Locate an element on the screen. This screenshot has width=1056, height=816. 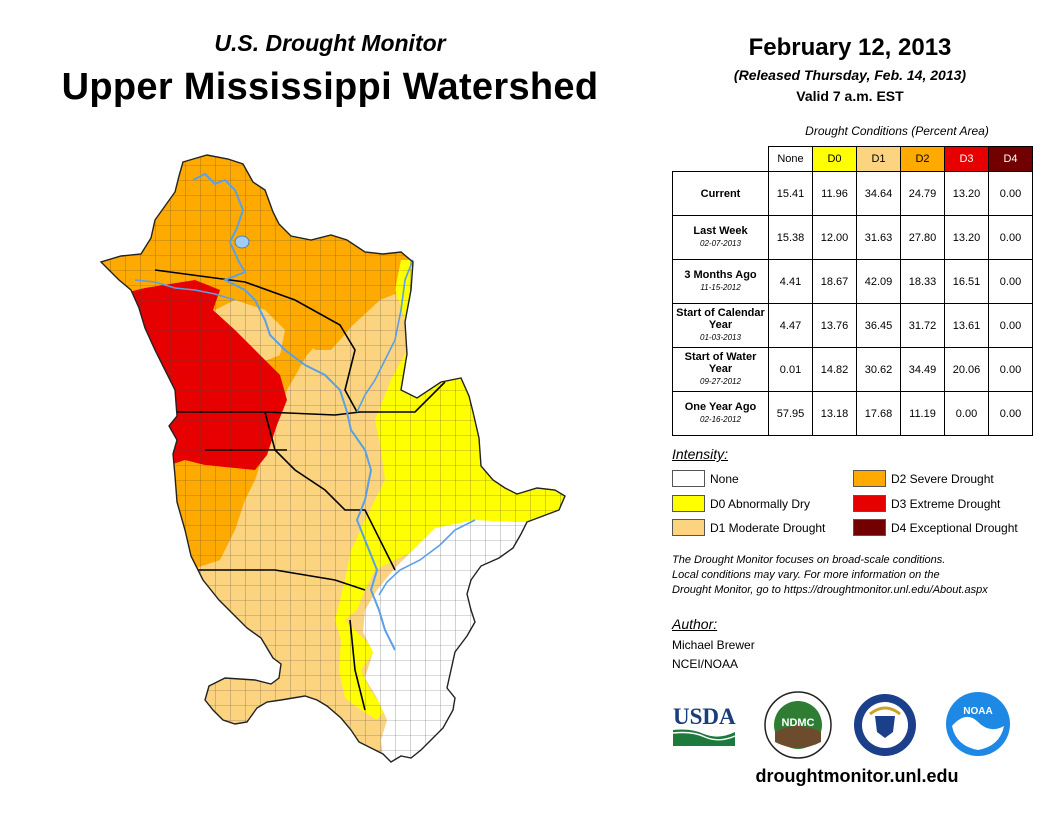
usda-logo: USDA is located at coordinates (704, 725).